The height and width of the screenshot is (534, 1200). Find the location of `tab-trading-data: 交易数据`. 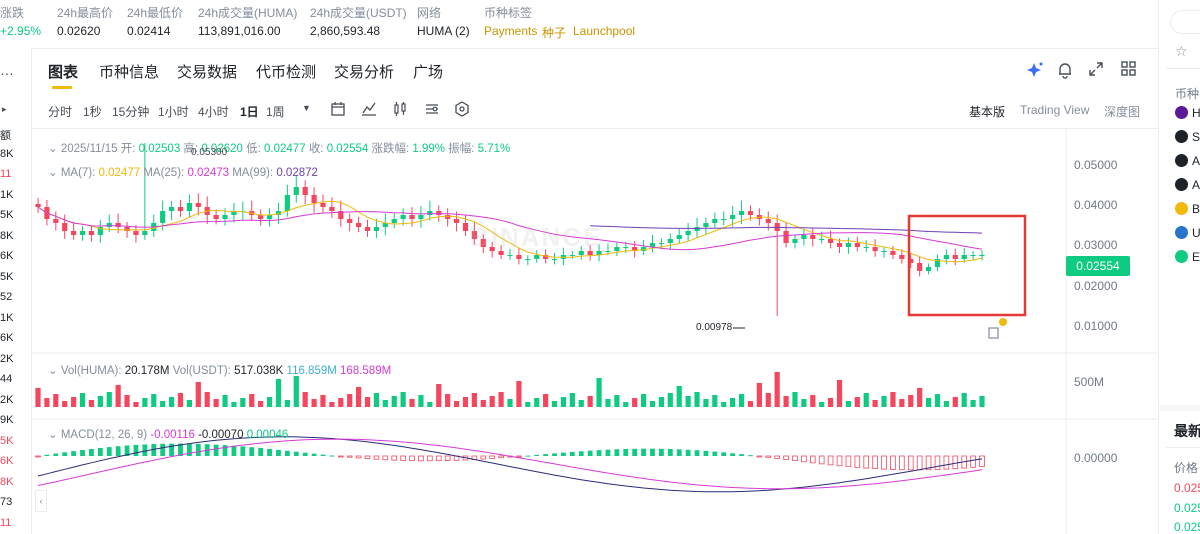

tab-trading-data: 交易数据 is located at coordinates (207, 72).